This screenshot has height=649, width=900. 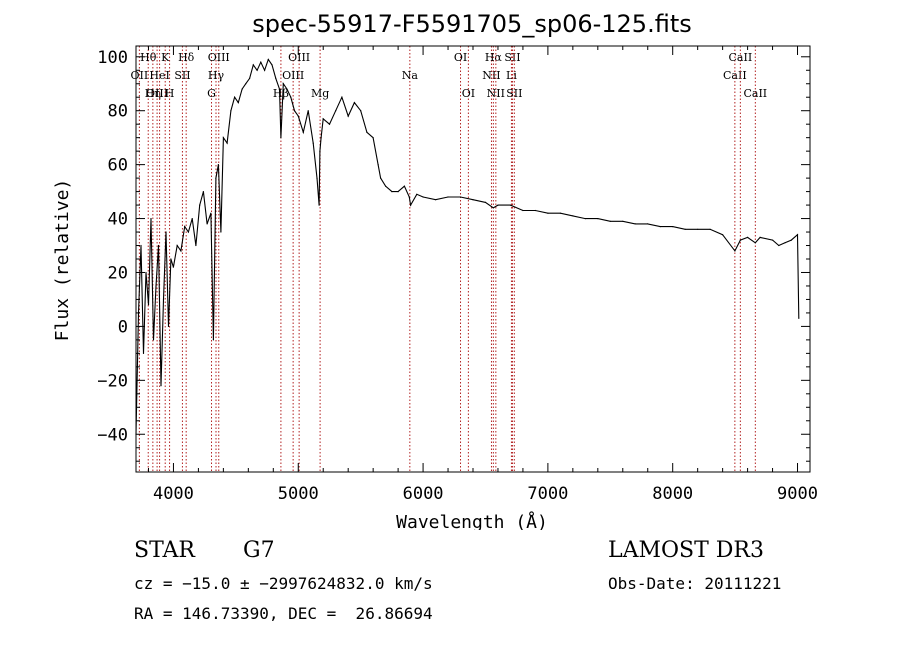 I want to click on y-tick-label-2: 0, so click(x=123, y=327).